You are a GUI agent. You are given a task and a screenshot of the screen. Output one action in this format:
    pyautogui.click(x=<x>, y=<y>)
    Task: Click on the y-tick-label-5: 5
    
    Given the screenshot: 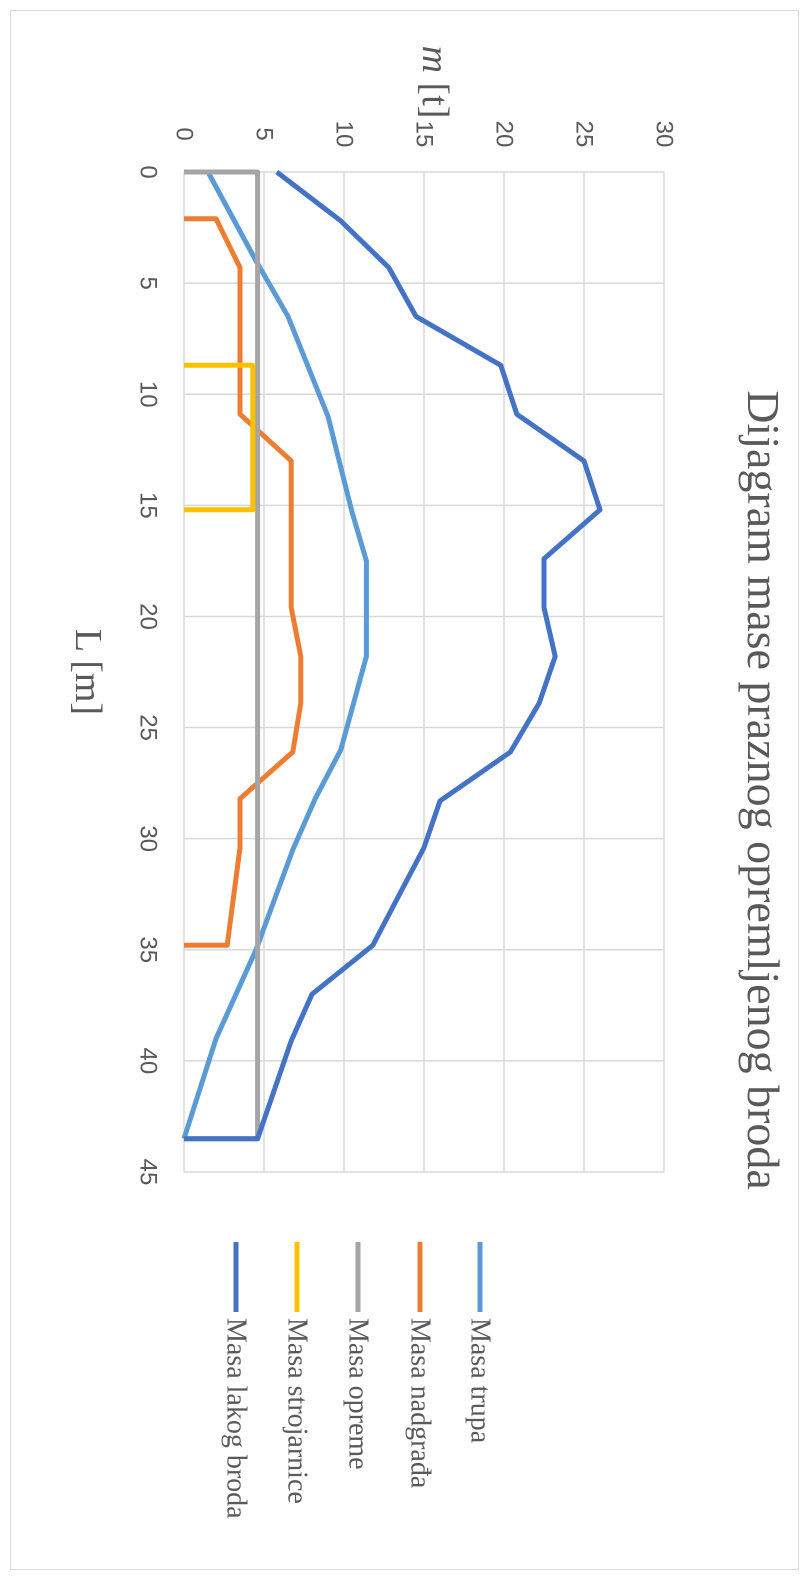 What is the action you would take?
    pyautogui.click(x=264, y=133)
    